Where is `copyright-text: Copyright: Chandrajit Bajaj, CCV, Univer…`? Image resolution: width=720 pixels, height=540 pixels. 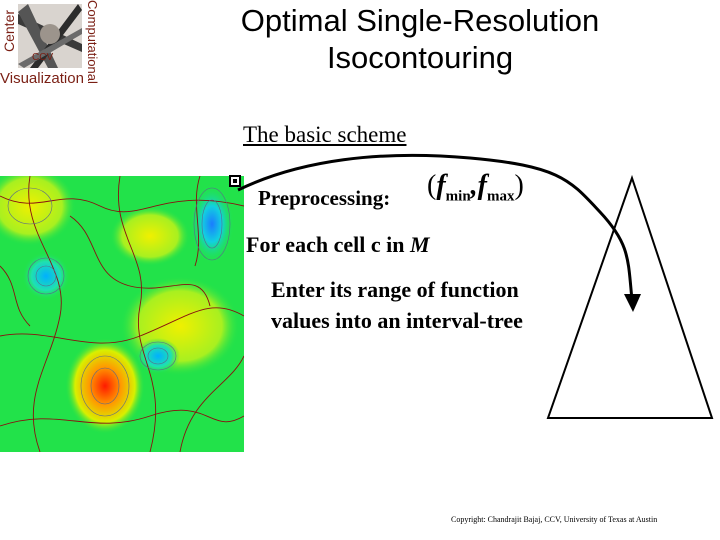 copyright-text: Copyright: Chandrajit Bajaj, CCV, Univer… is located at coordinates (554, 519).